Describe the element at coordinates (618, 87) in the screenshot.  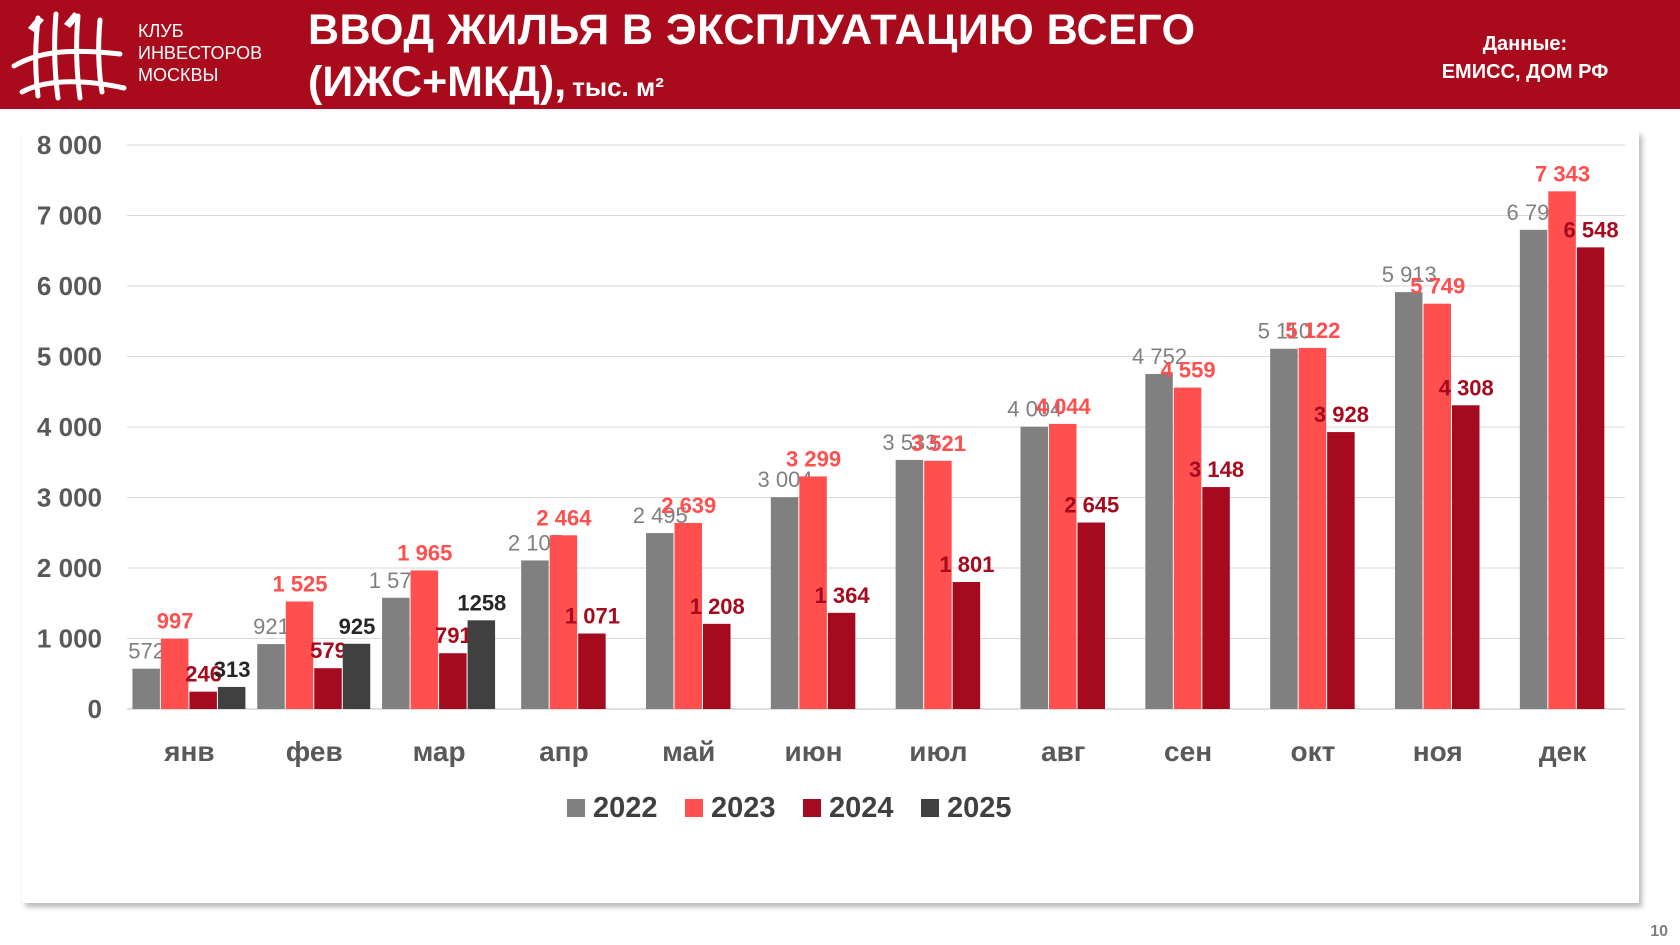
I see `title-unit: тыс. м²` at that location.